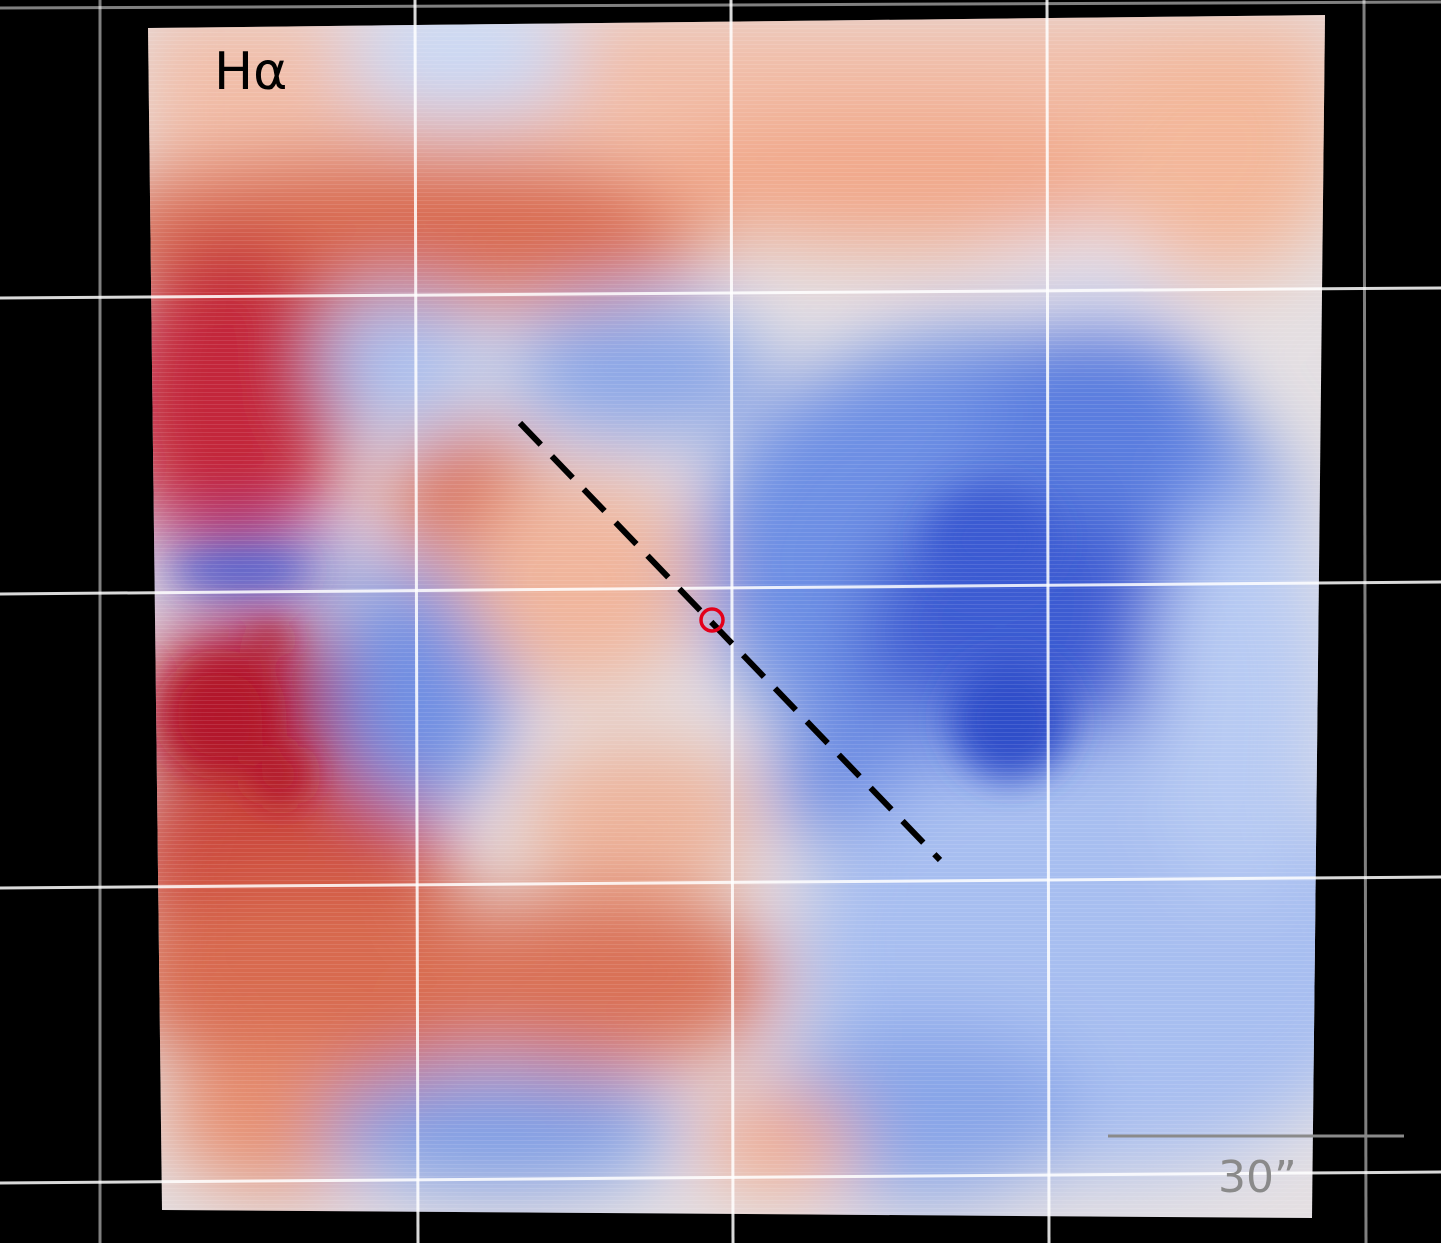 Image resolution: width=1441 pixels, height=1243 pixels. I want to click on grid-line-v5, so click(1365, 621).